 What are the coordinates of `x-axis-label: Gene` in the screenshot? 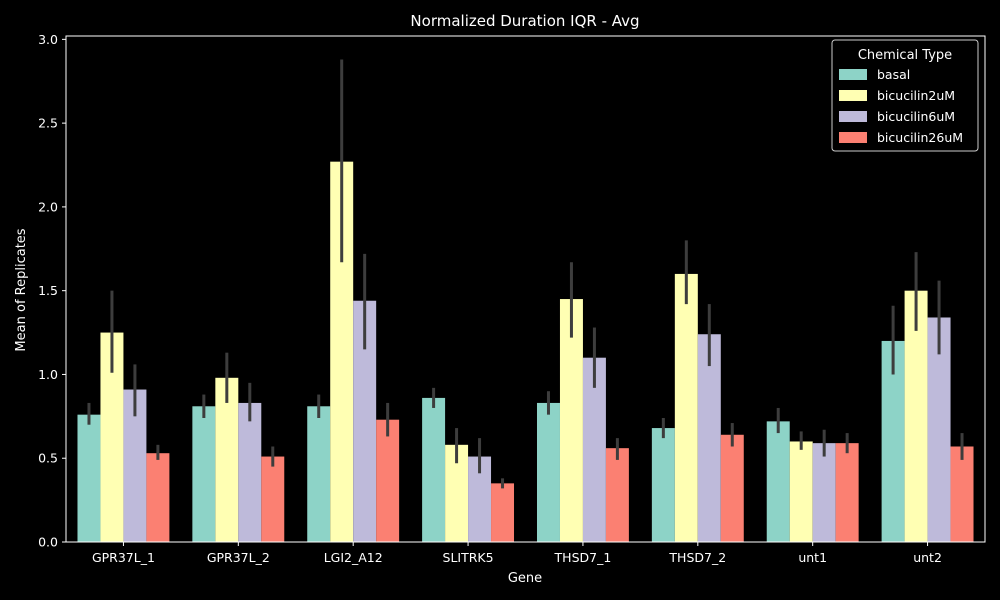 It's located at (525, 578).